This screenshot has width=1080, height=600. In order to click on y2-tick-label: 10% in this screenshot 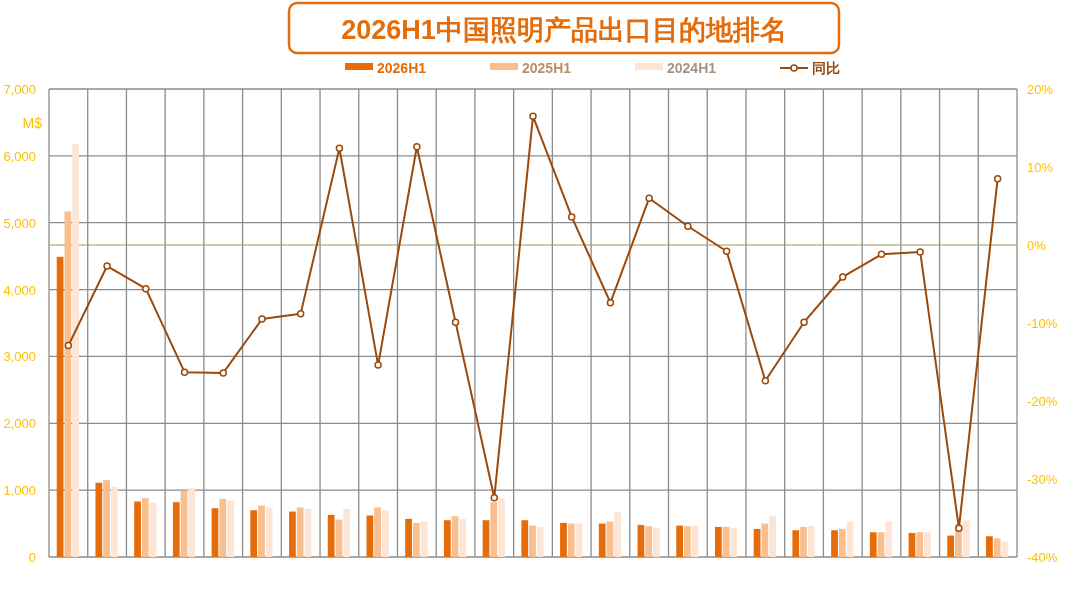, I will do `click(1040, 167)`.